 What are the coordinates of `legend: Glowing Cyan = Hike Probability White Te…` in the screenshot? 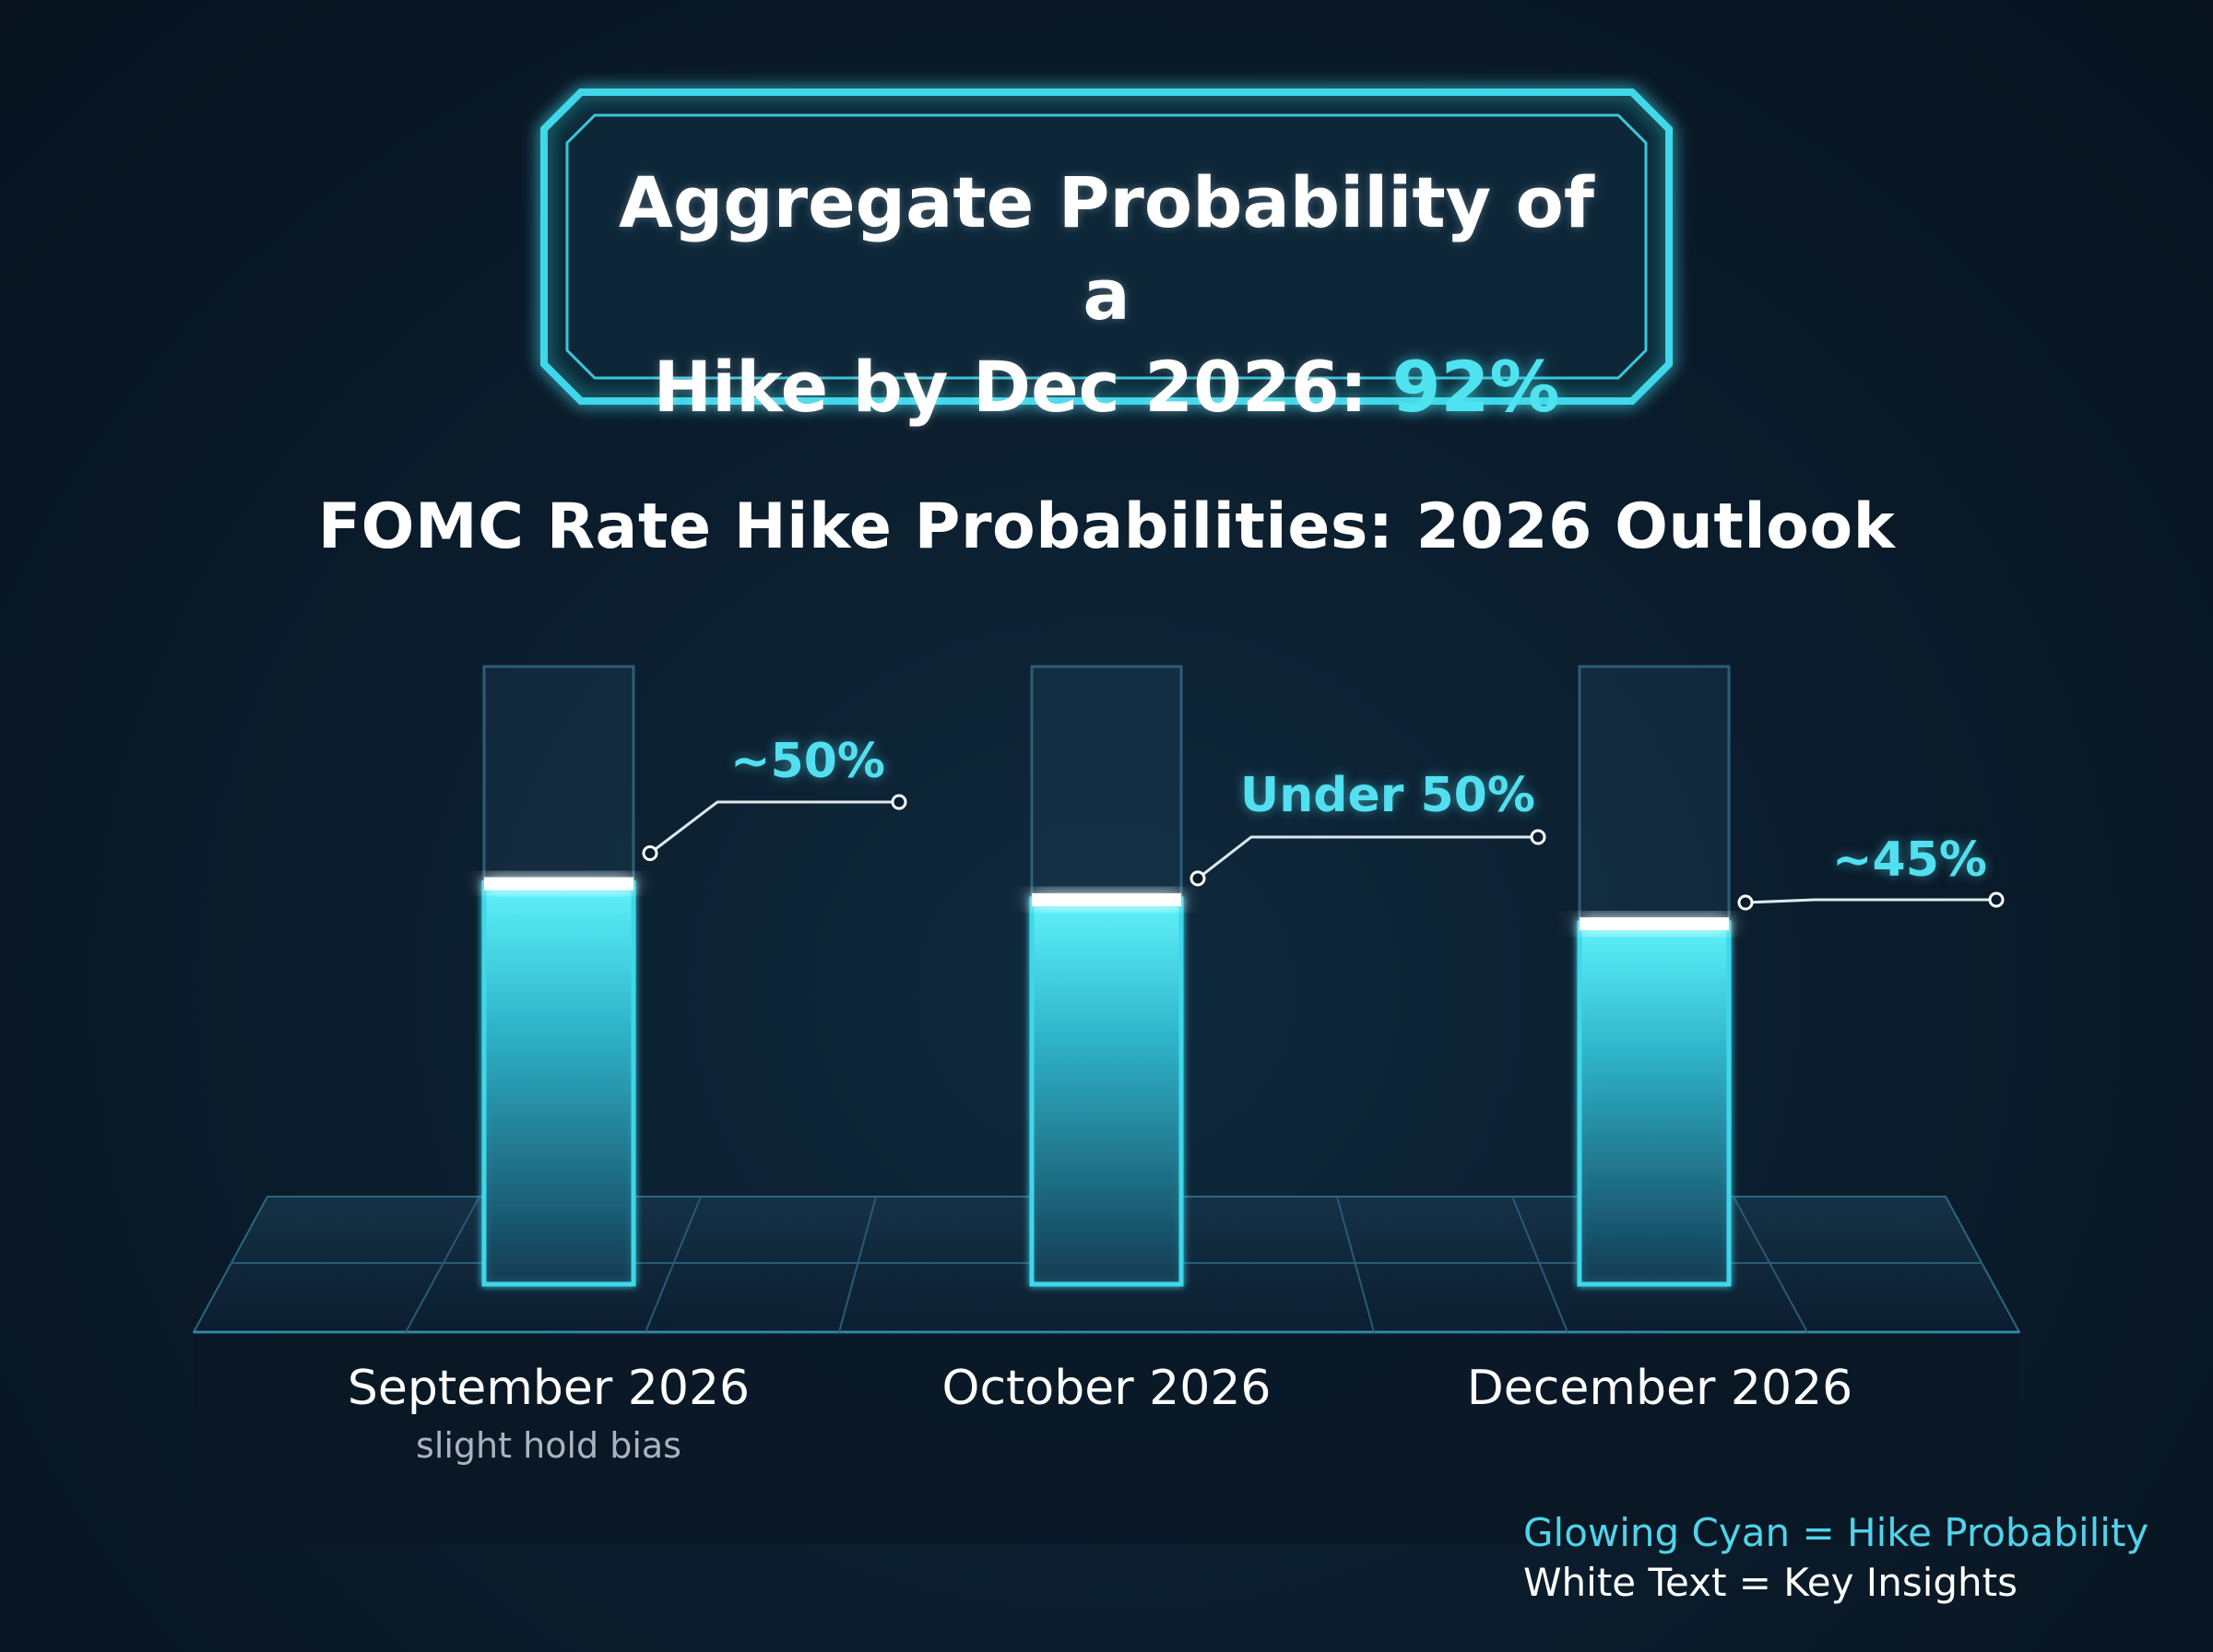 It's located at (1855, 1558).